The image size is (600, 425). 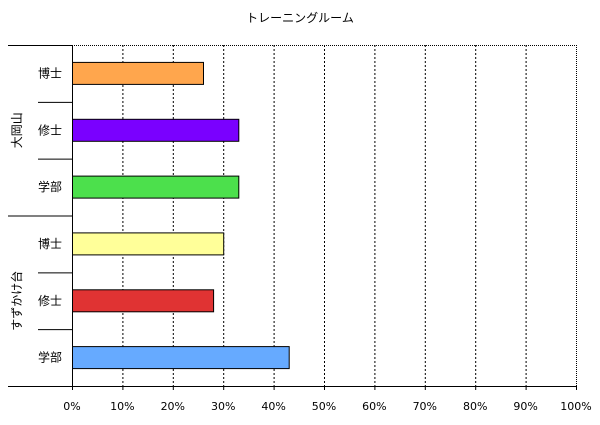 What do you see at coordinates (16, 301) in the screenshot?
I see `group-label: すずかけ台` at bounding box center [16, 301].